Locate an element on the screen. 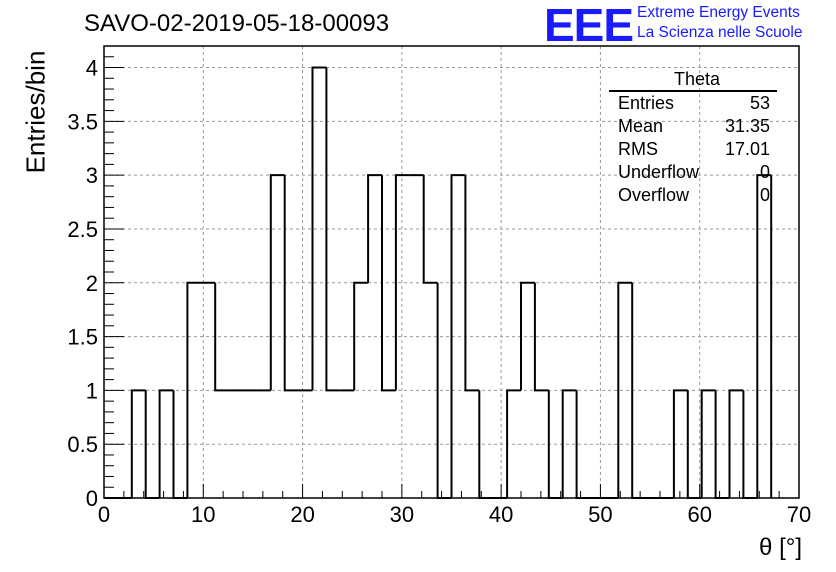  y-tick-label: 1 is located at coordinates (92, 390).